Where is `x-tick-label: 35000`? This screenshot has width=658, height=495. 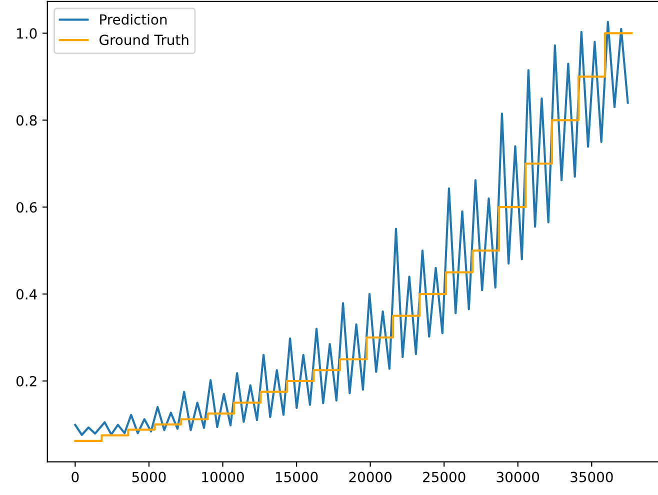
x-tick-label: 35000 is located at coordinates (591, 477).